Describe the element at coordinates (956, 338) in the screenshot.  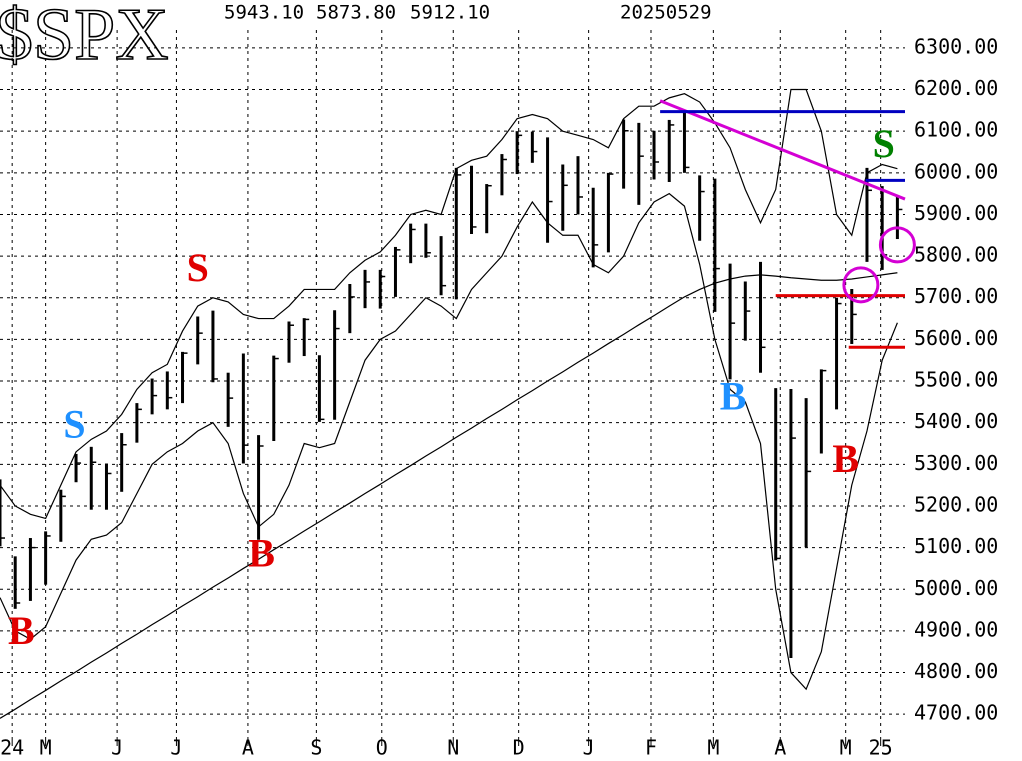
I see `y-tick-label: 5600.00` at that location.